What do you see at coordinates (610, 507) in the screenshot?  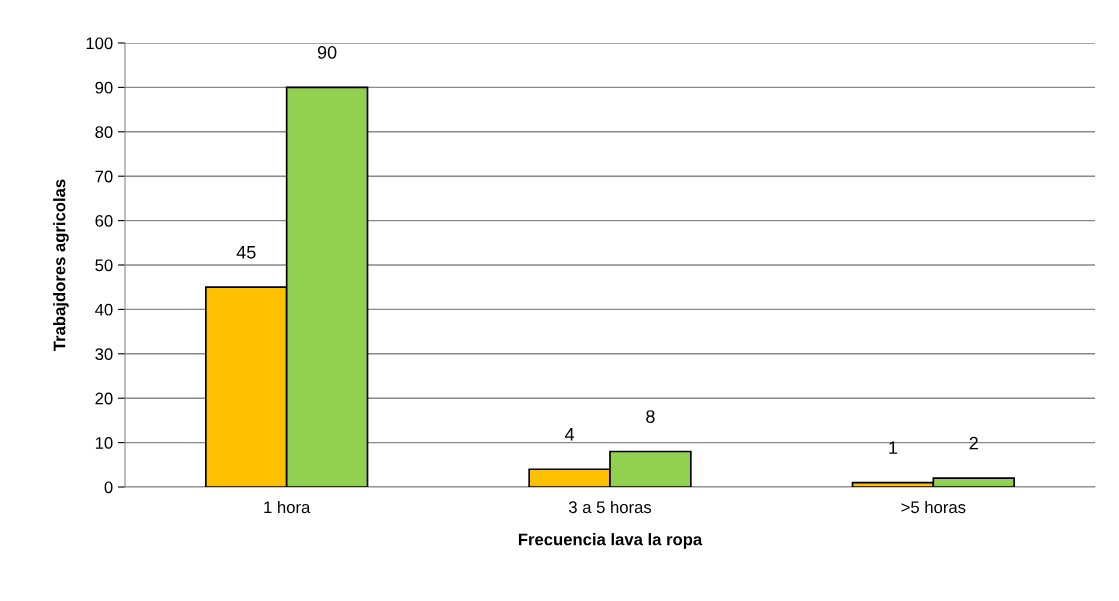 I see `x-tick-label: 3 a 5 horas` at bounding box center [610, 507].